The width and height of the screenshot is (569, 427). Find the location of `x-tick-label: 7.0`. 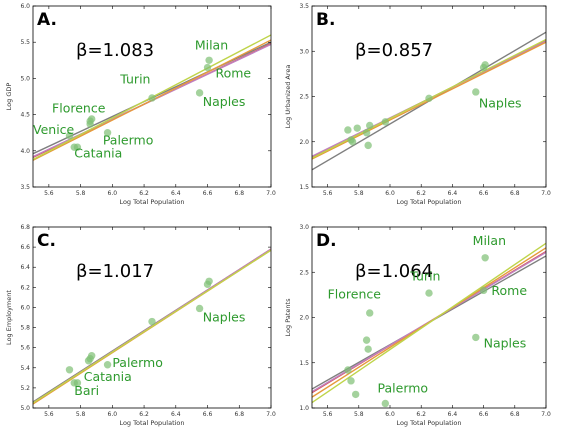

x-tick-label: 7.0 is located at coordinates (546, 193).